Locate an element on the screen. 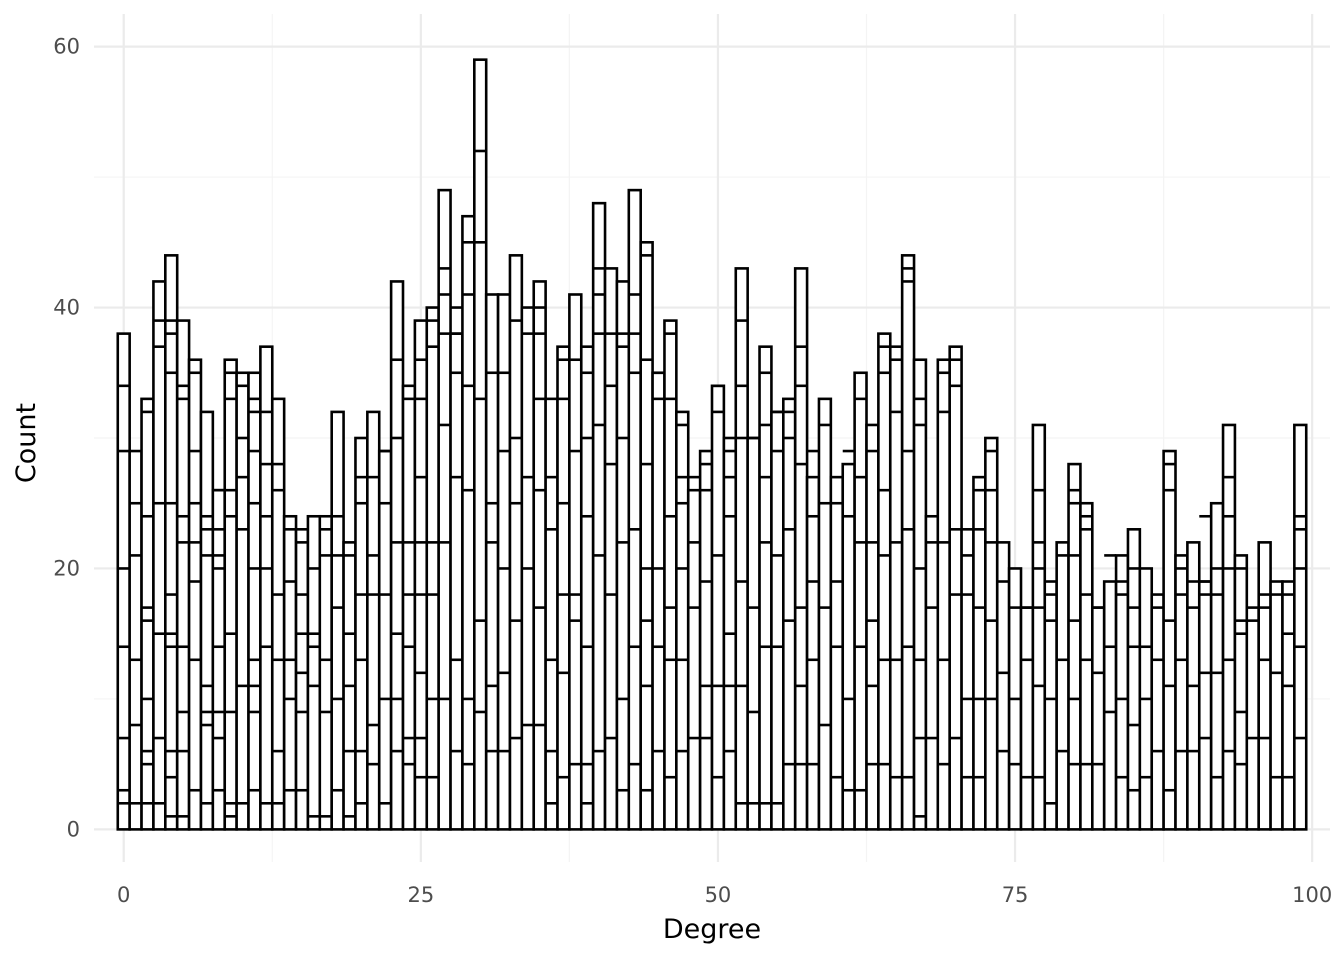 This screenshot has width=1344, height=960. y-tick-label: 0 is located at coordinates (73, 829).